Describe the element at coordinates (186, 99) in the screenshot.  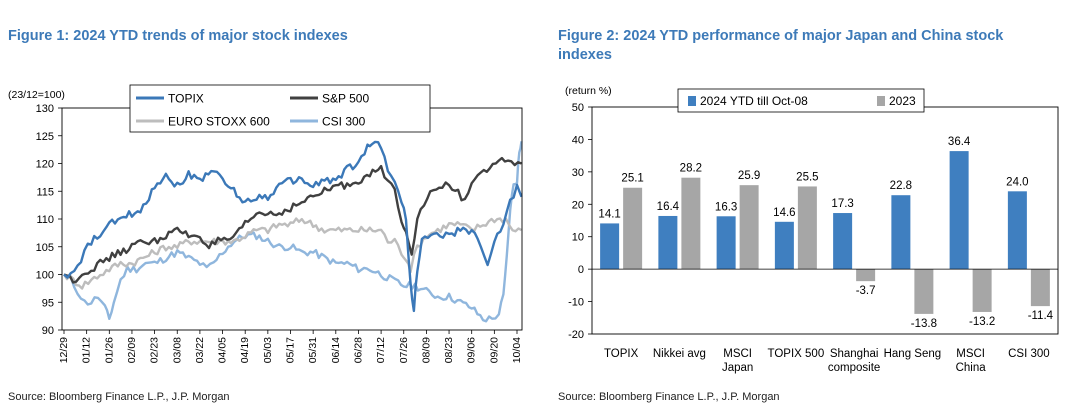
I see `fig1-legend-label-topix: TOPIX` at that location.